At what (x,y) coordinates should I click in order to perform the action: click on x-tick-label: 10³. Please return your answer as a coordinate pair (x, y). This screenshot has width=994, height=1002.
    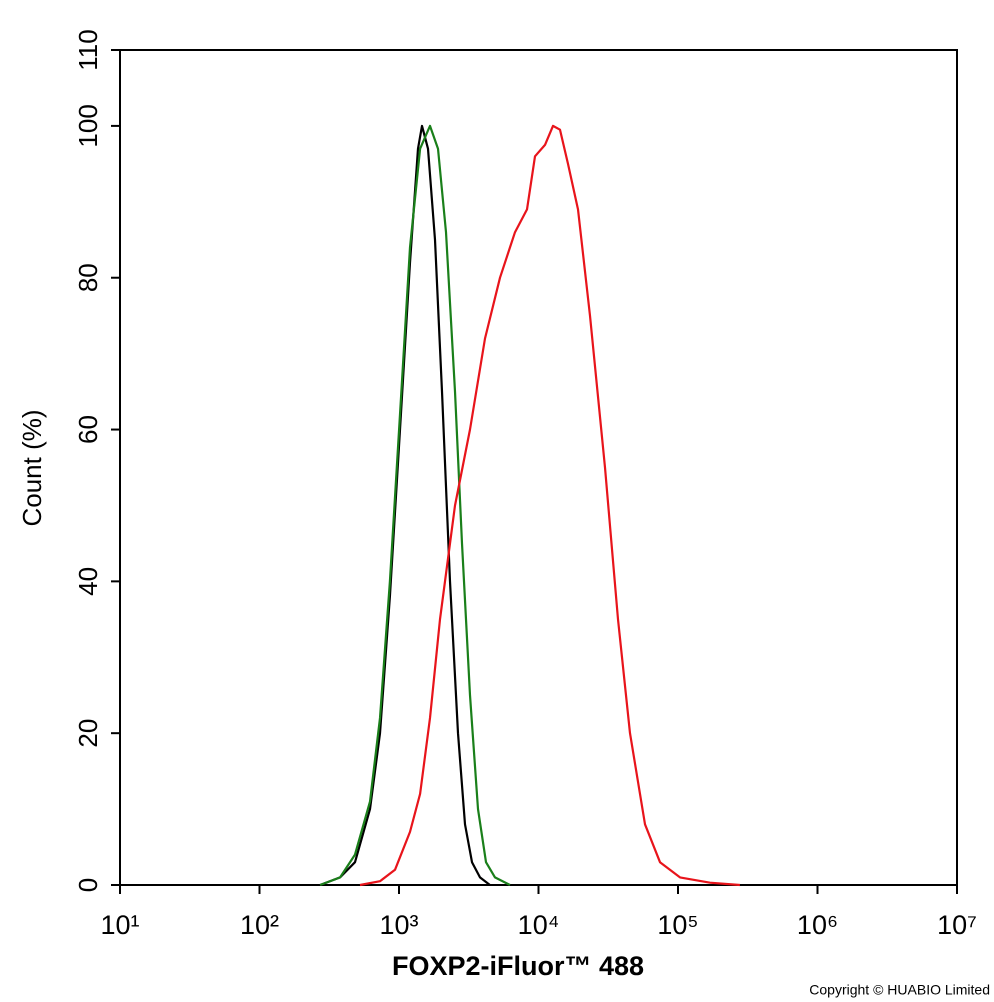
    Looking at the image, I should click on (398, 925).